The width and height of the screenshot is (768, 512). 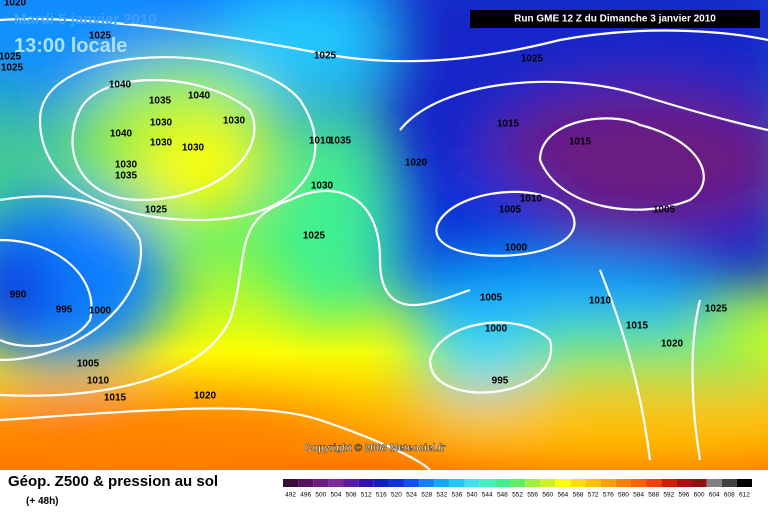 I want to click on legend-subtitle: (+ 48h), so click(x=42, y=501).